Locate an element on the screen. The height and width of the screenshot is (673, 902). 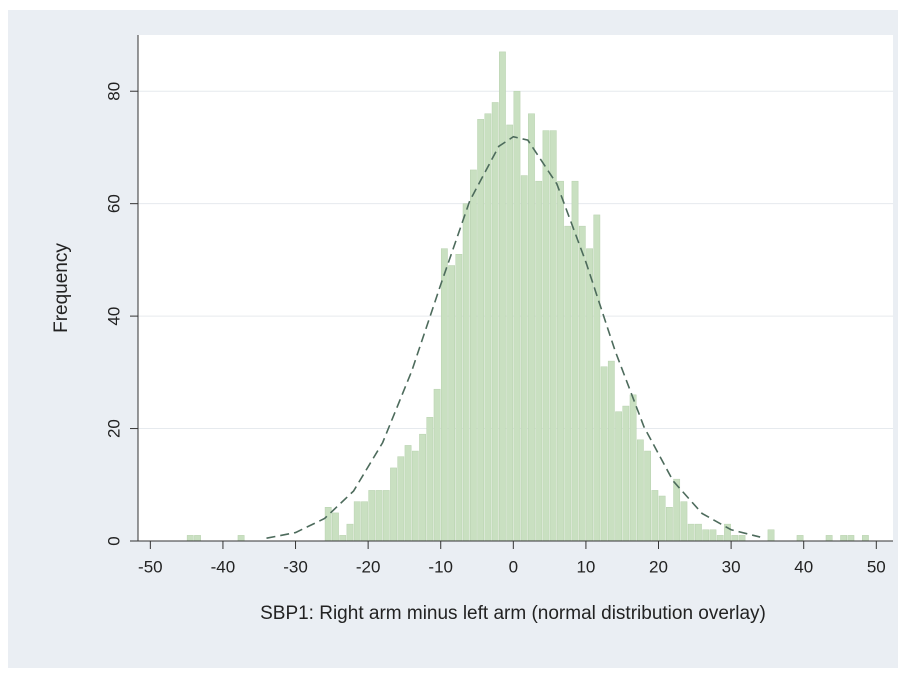
y-tick-label: 20 is located at coordinates (113, 428).